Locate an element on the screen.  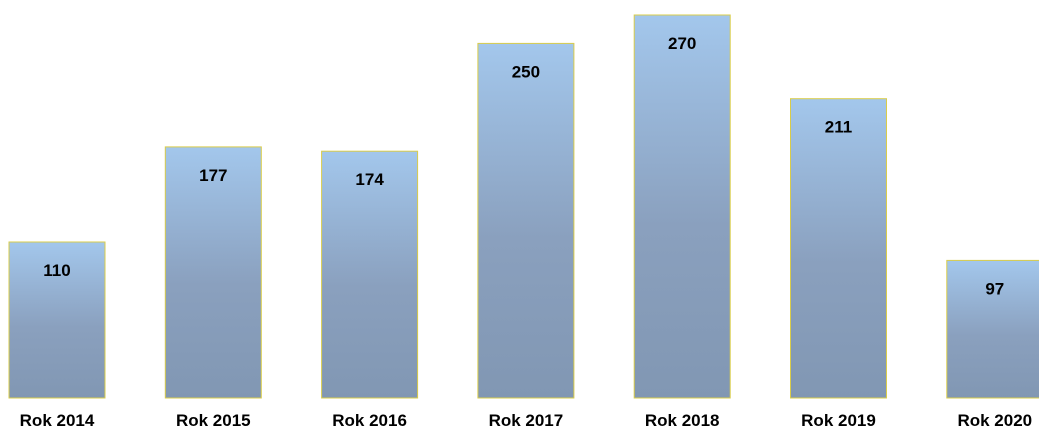
value-label: 97 is located at coordinates (994, 288).